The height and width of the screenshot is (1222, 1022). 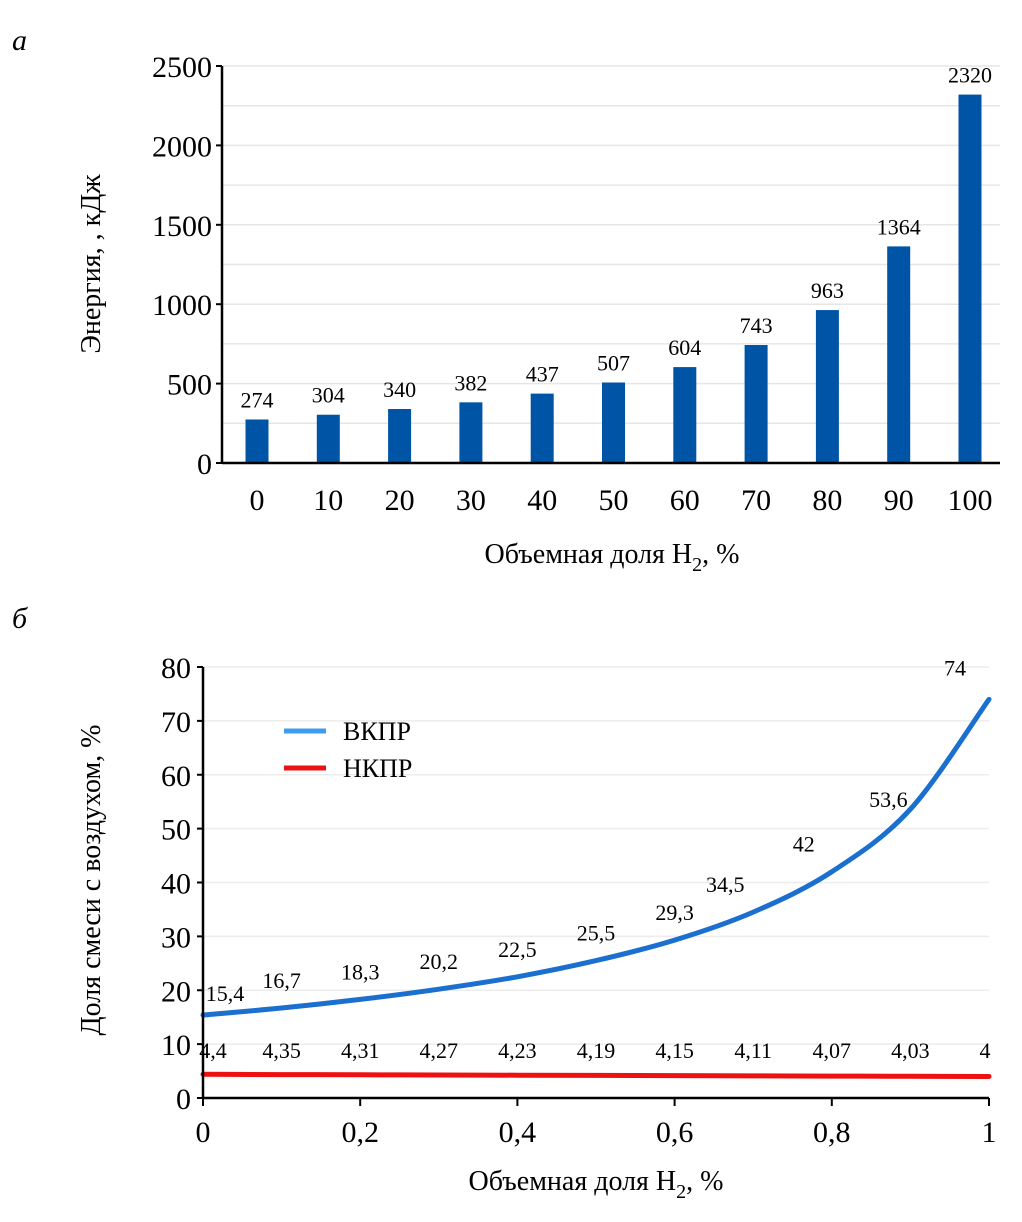 I want to click on line-data-label-vkpr: 20,2, so click(x=439, y=961).